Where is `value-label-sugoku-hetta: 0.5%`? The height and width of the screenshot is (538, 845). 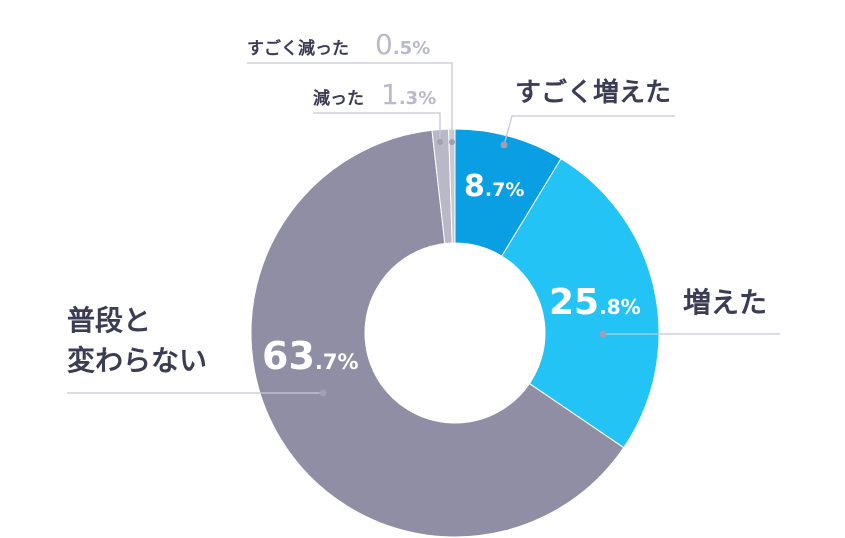 value-label-sugoku-hetta: 0.5% is located at coordinates (402, 44).